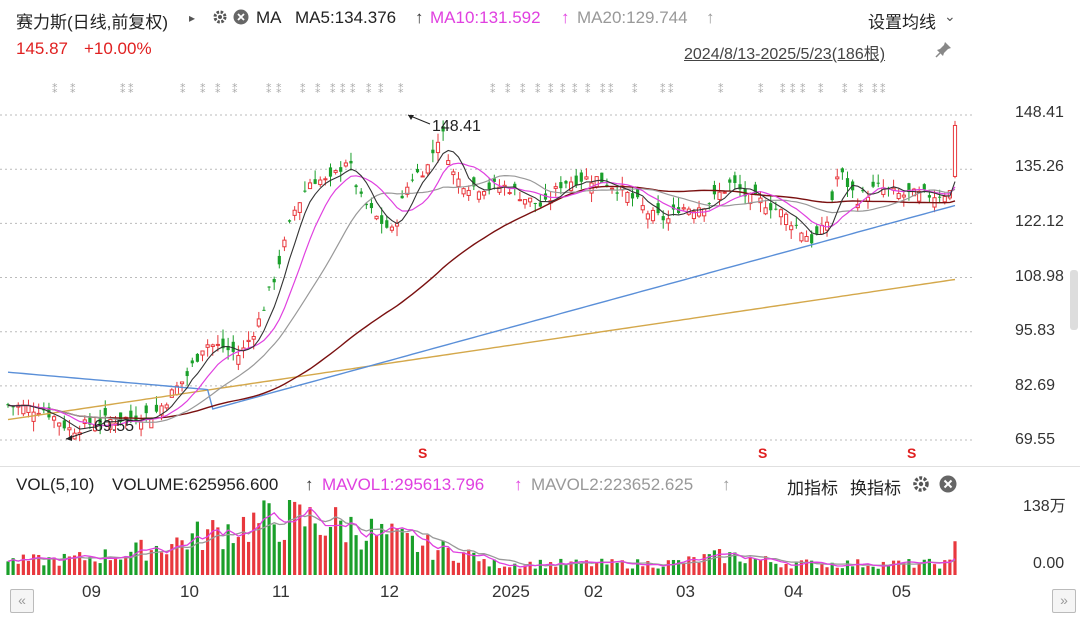  Describe the element at coordinates (944, 51) in the screenshot. I see `pin-icon` at that location.